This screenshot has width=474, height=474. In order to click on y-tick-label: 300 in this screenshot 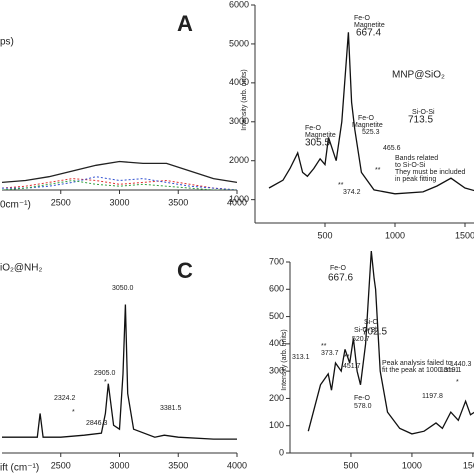, I will do `click(276, 371)`.